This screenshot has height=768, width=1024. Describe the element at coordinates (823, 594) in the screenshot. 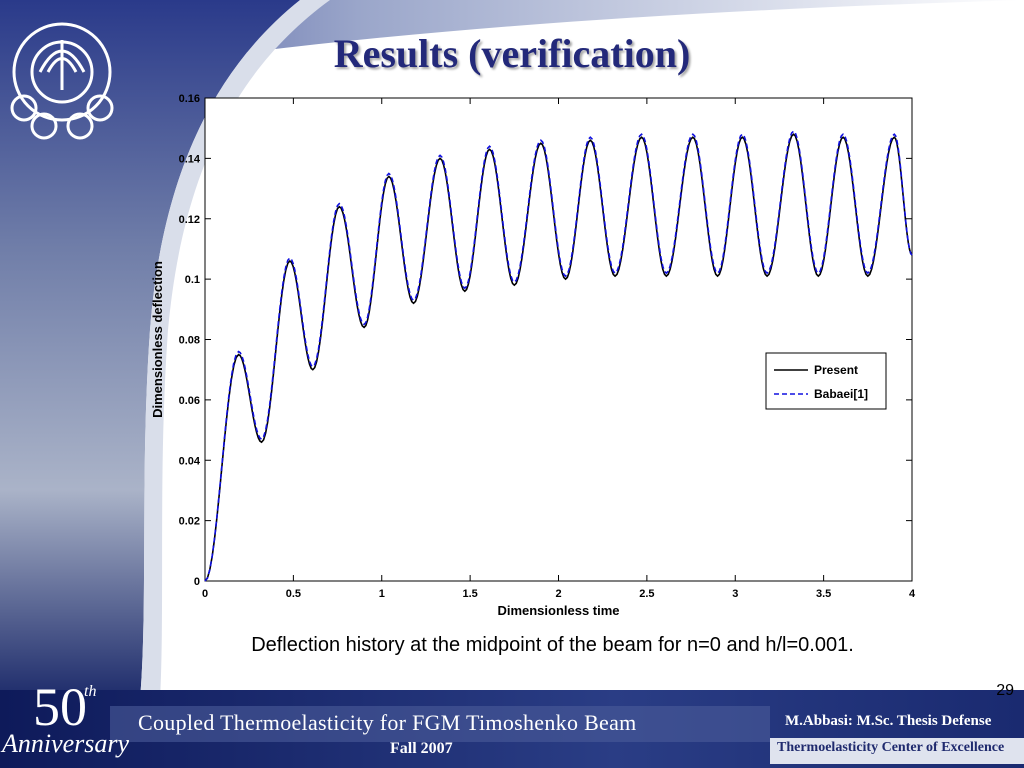

I see `x-tick-label: 3.5` at that location.